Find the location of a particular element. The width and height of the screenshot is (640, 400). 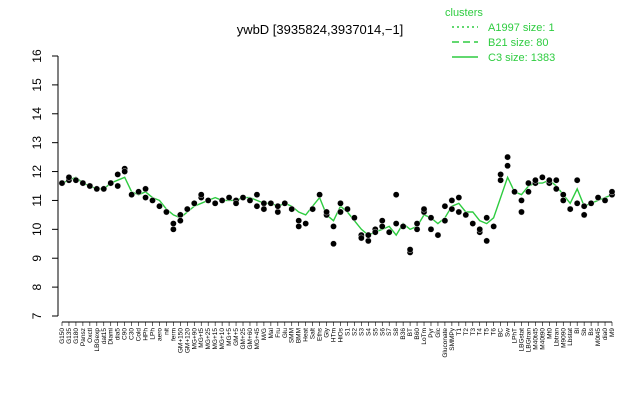

x-tick-label: Eths is located at coordinates (320, 334).